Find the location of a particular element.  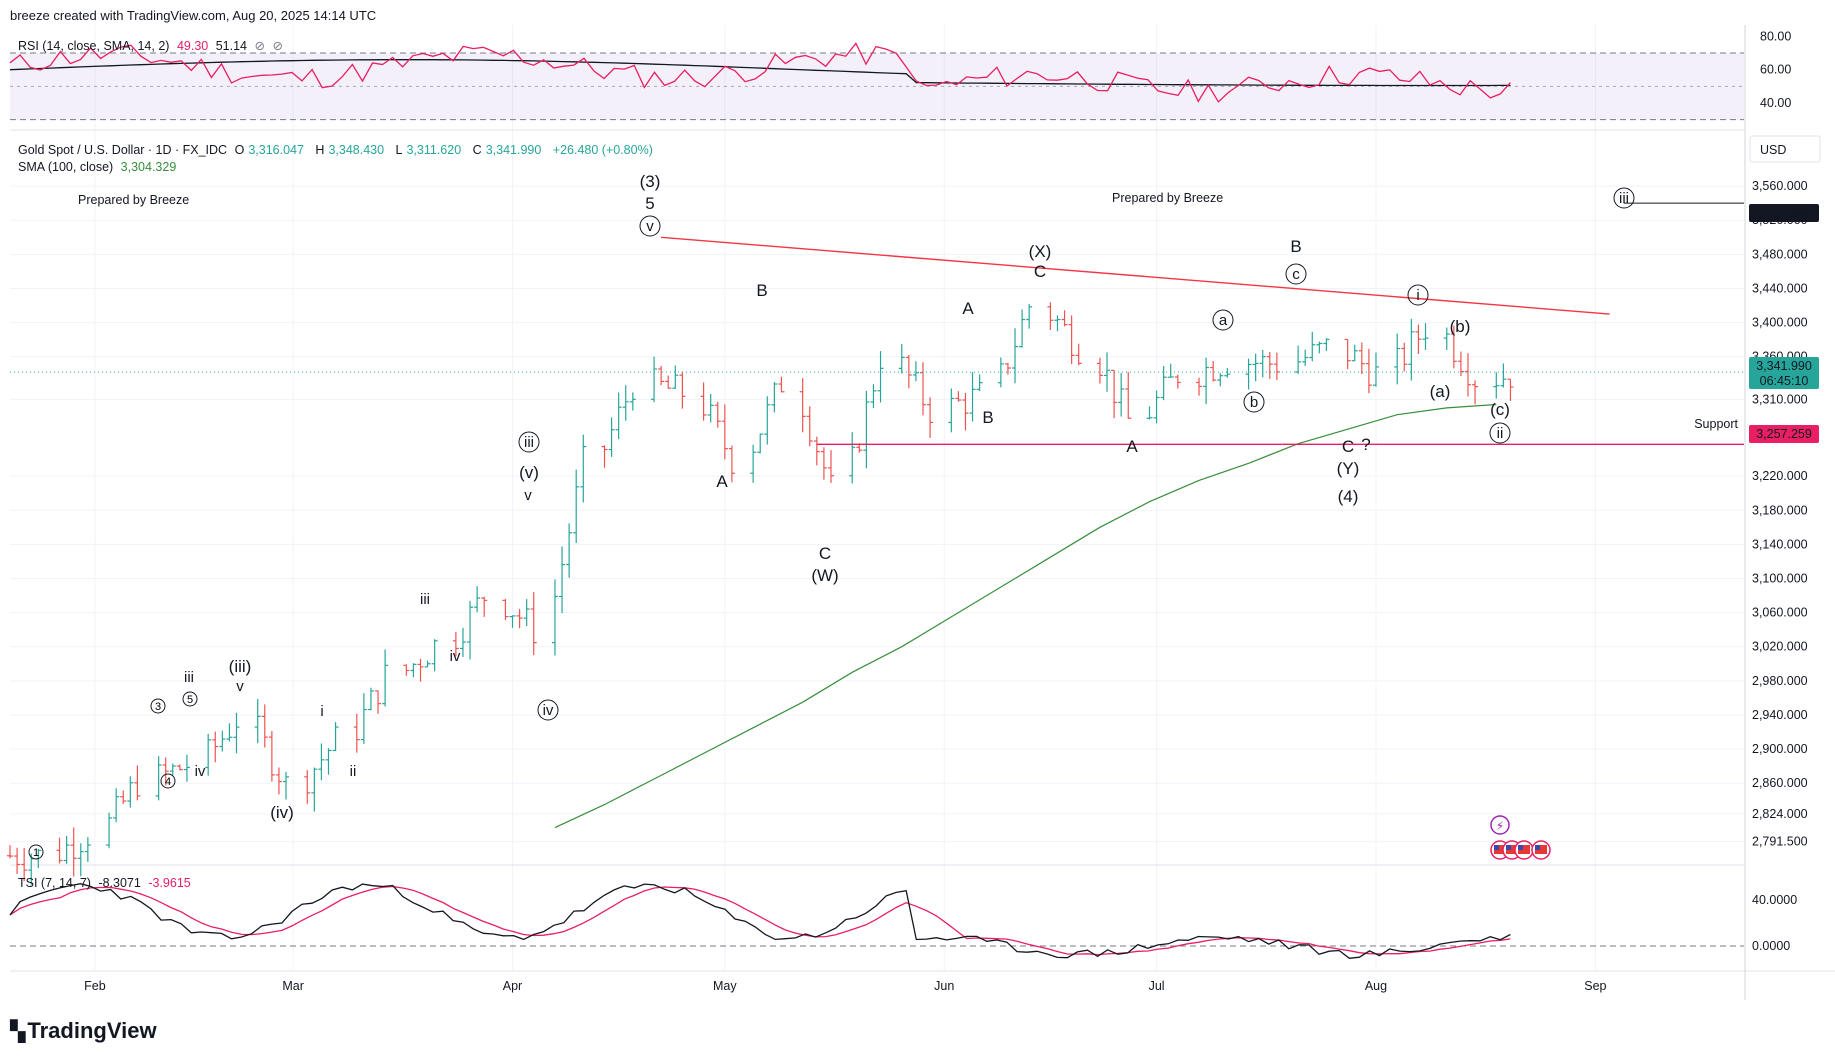

symbol-title: Gold Spot / U.S. Dollar · 1D · FX_IDC is located at coordinates (123, 150).